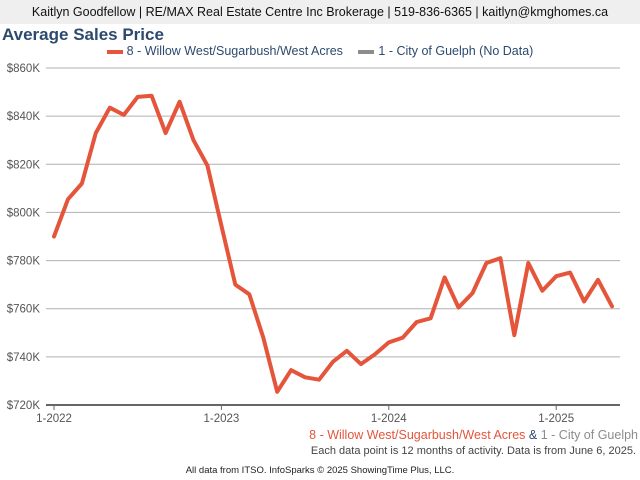 Image resolution: width=640 pixels, height=480 pixels. I want to click on y-tick-label: $800K, so click(24, 213).